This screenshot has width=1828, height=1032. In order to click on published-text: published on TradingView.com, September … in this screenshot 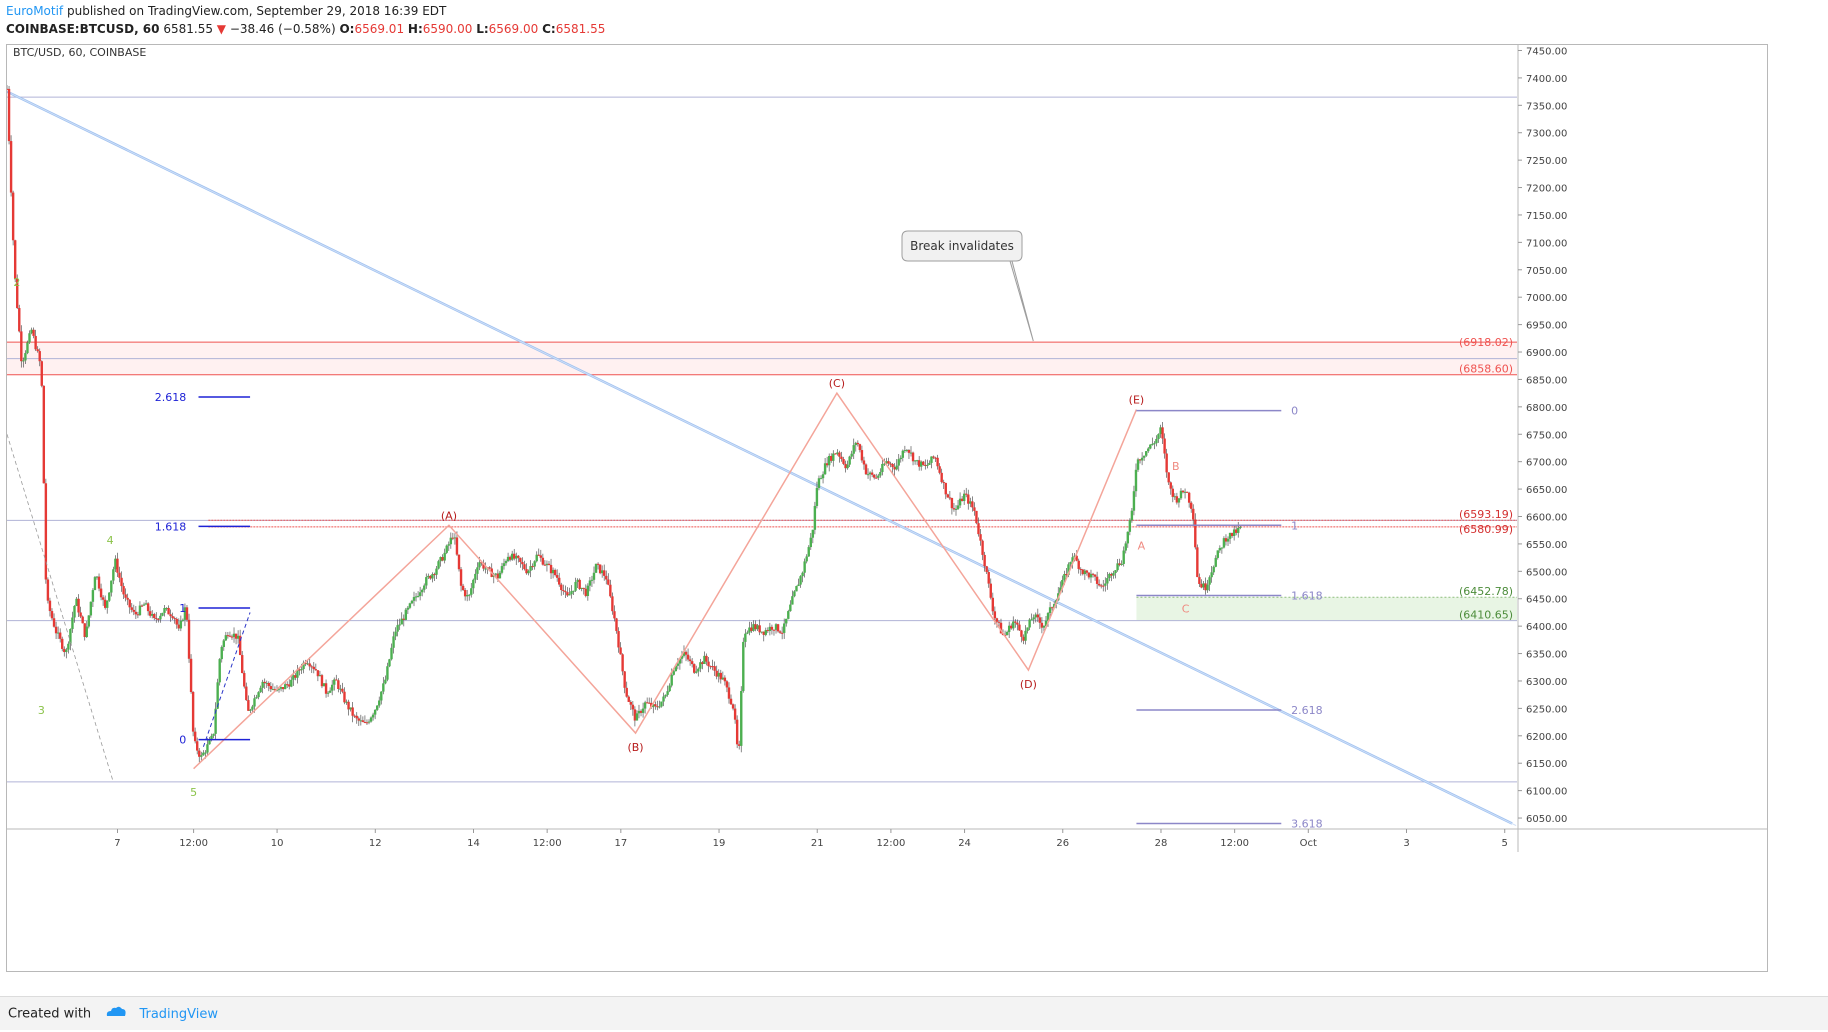, I will do `click(257, 11)`.